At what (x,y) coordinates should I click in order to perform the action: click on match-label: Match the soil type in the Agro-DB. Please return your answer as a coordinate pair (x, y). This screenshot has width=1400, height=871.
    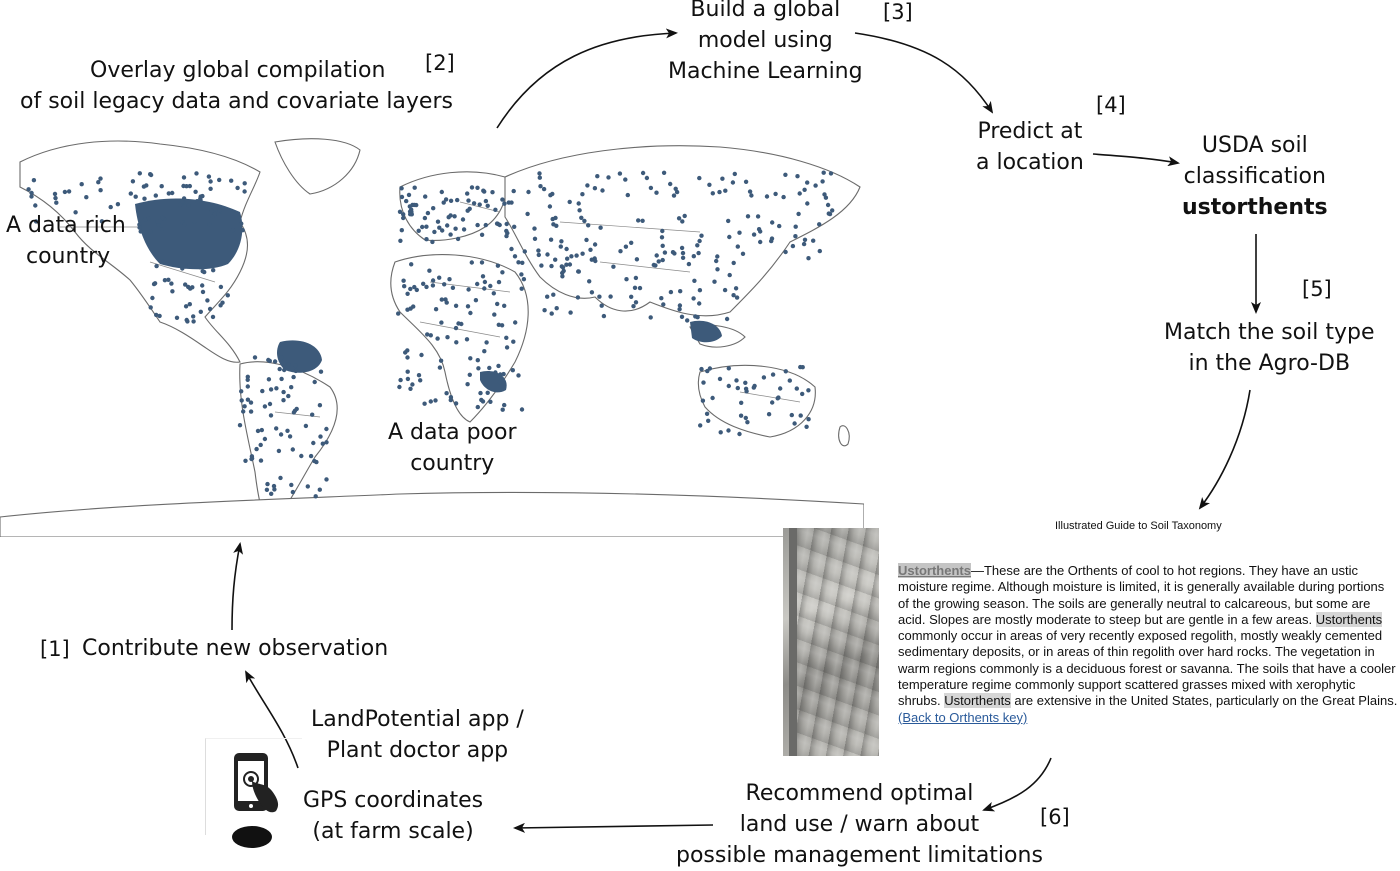
    Looking at the image, I should click on (1269, 348).